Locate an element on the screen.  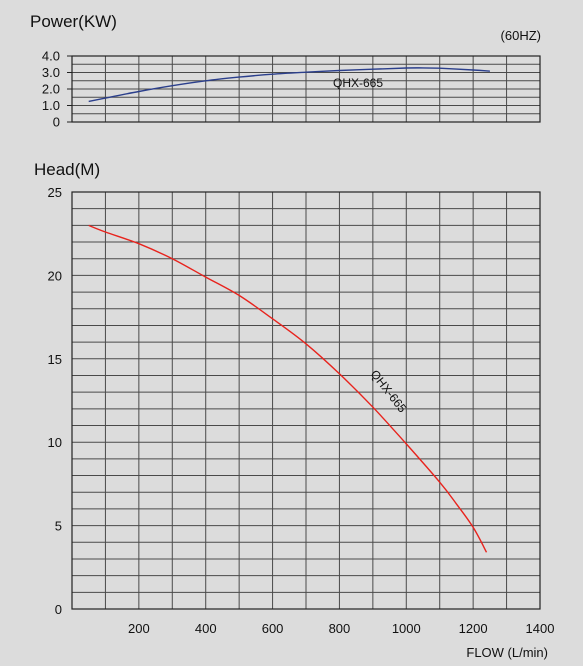
head-y-tick-label: 10 is located at coordinates (55, 442).